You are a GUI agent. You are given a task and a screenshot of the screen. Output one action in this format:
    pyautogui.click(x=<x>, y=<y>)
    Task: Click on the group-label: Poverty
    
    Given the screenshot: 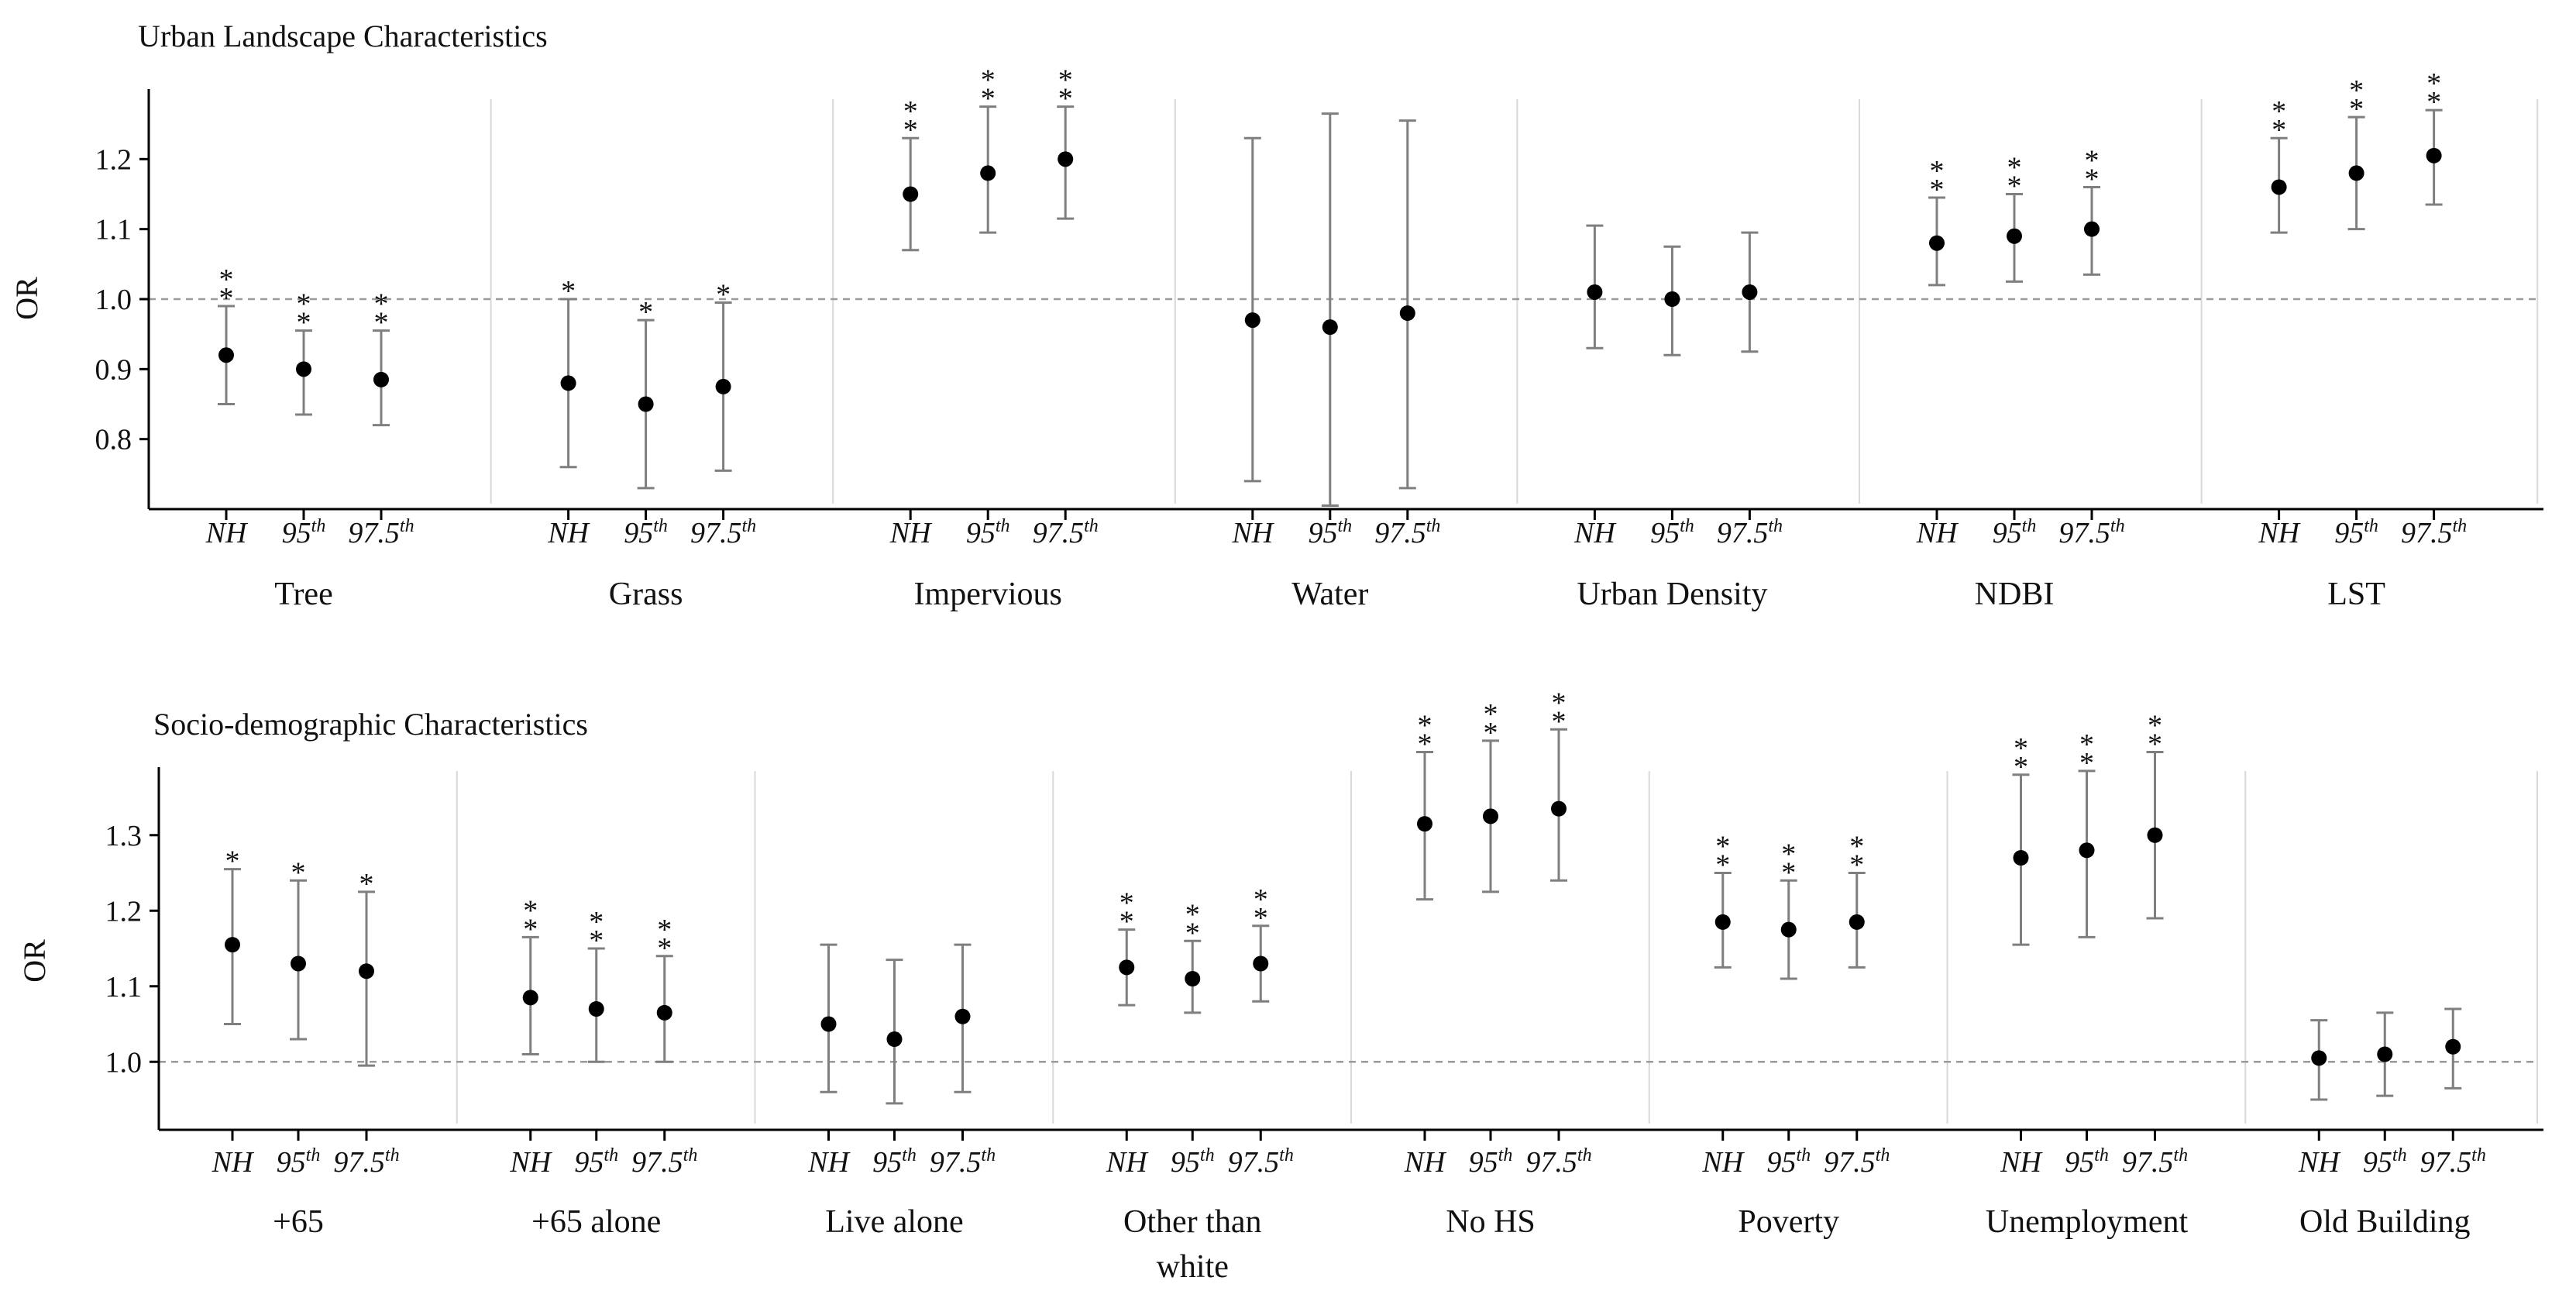 What is the action you would take?
    pyautogui.click(x=1788, y=1222)
    